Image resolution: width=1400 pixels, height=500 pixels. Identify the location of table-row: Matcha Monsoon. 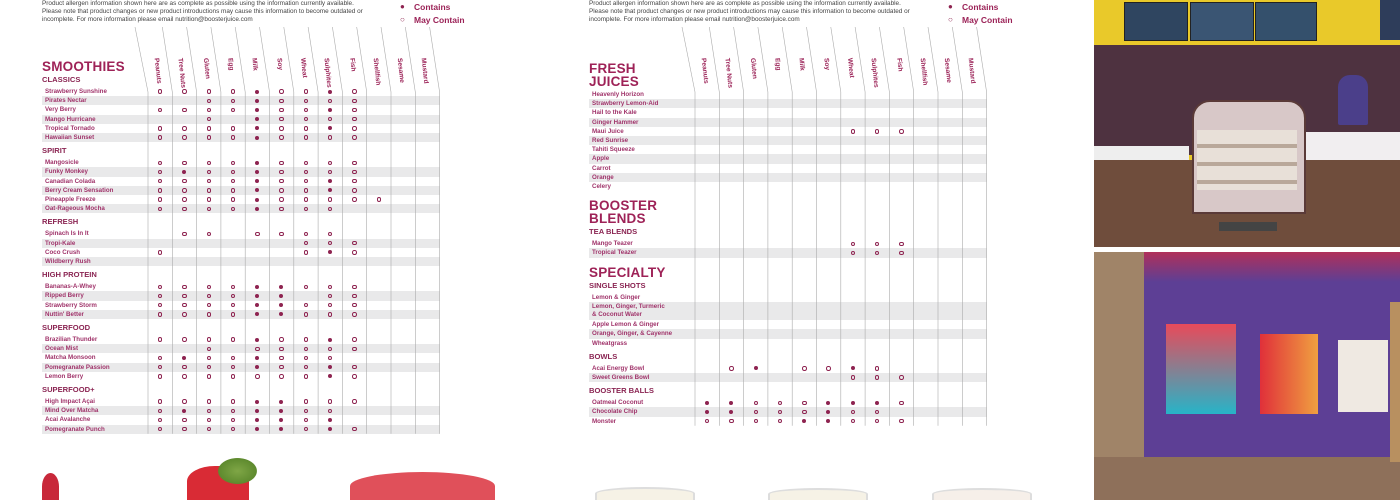
(241, 357).